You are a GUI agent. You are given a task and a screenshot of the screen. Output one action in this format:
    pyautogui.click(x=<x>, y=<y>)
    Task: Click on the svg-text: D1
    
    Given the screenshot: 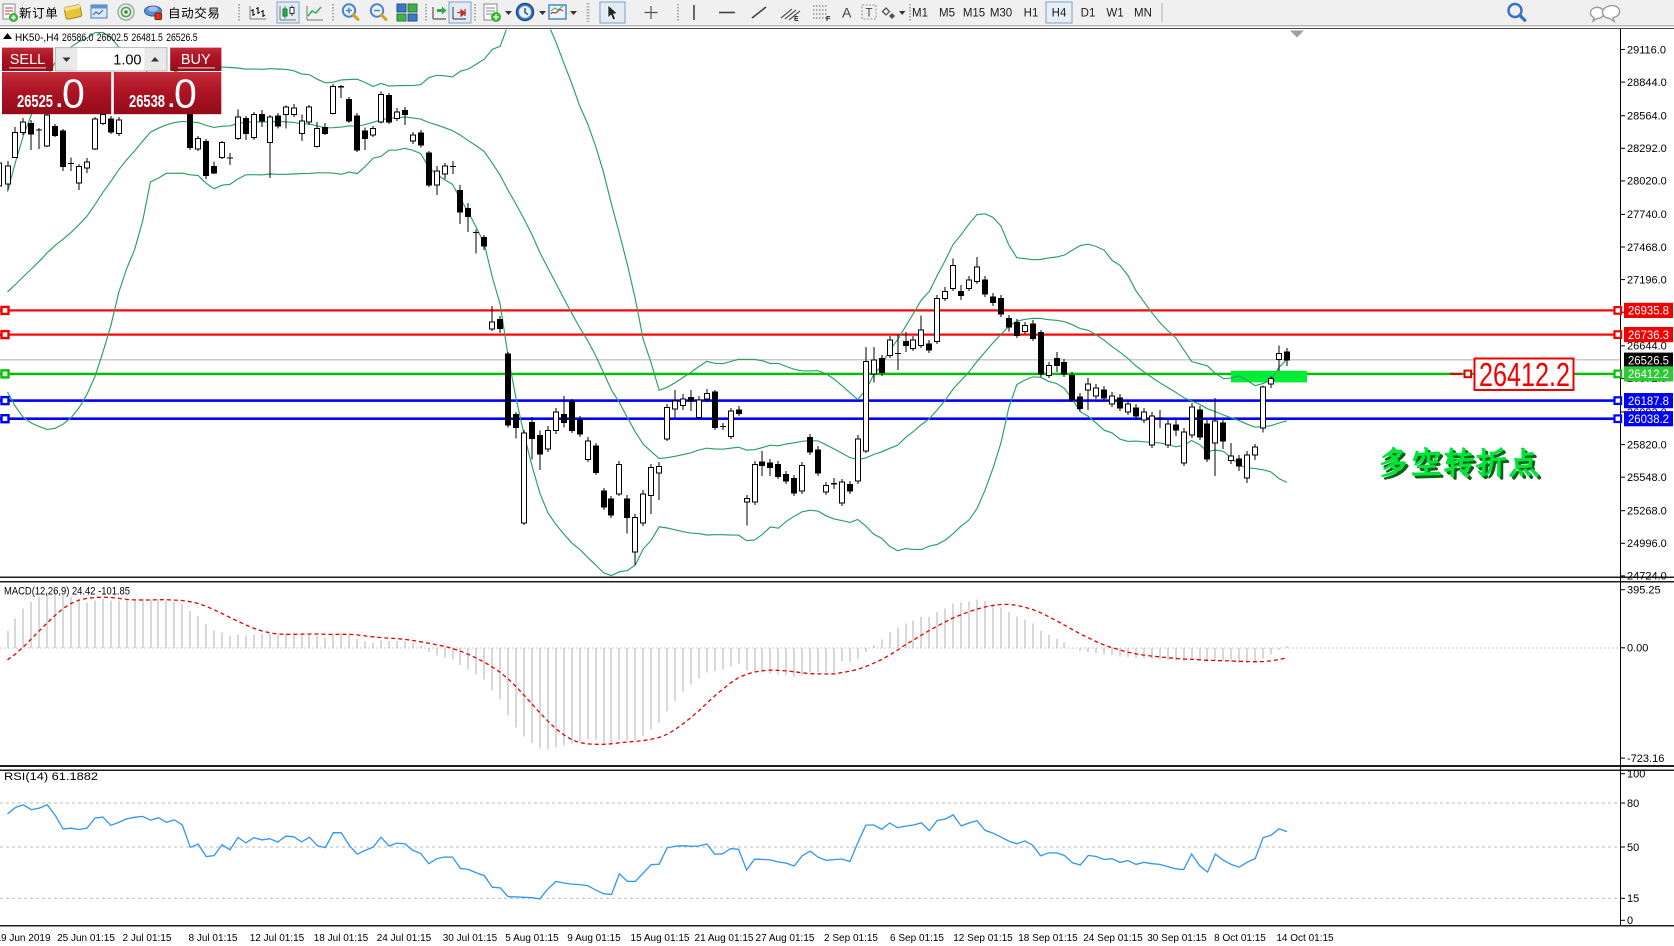 What is the action you would take?
    pyautogui.click(x=1088, y=14)
    